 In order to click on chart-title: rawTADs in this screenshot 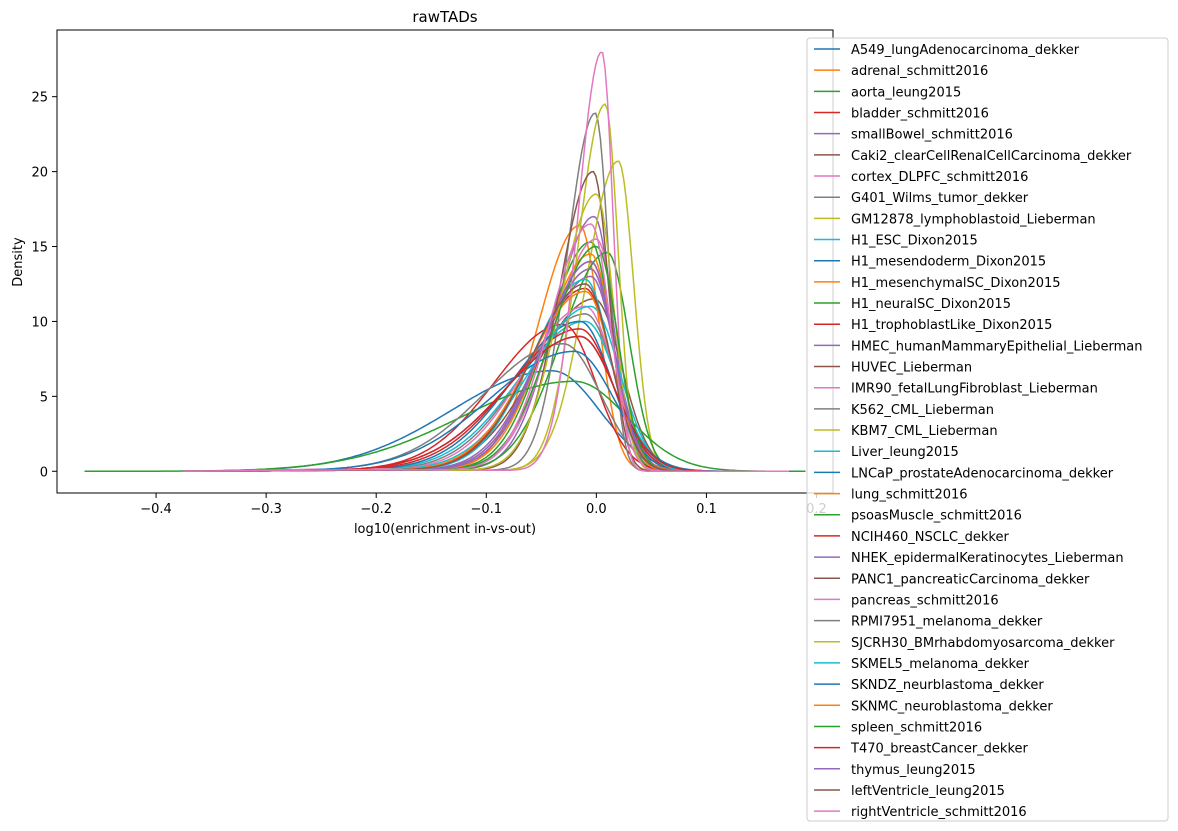, I will do `click(444, 17)`.